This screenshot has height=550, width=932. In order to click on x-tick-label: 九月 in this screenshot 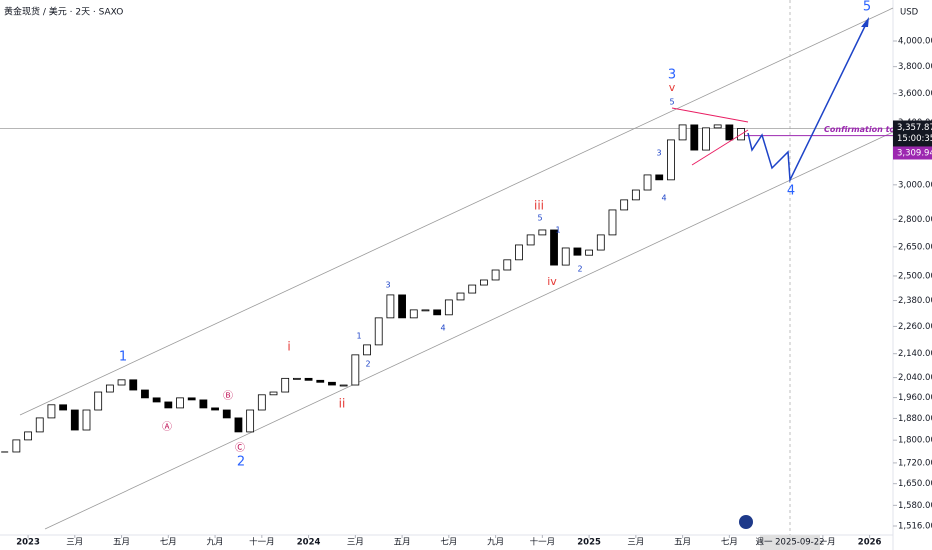, I will do `click(495, 543)`.